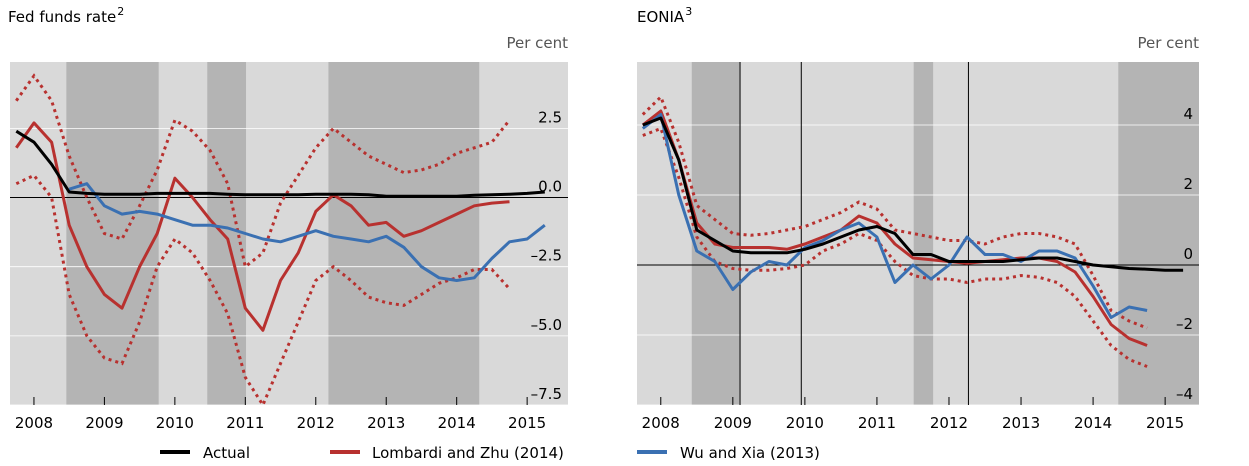  Describe the element at coordinates (546, 325) in the screenshot. I see `y-tick-label: –5.0` at that location.